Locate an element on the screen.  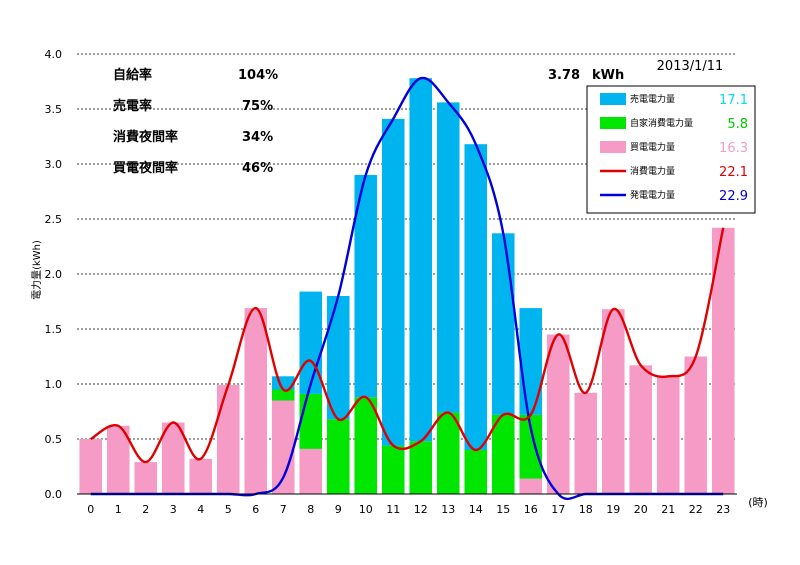
x-tick-label: 7 is located at coordinates (283, 509).